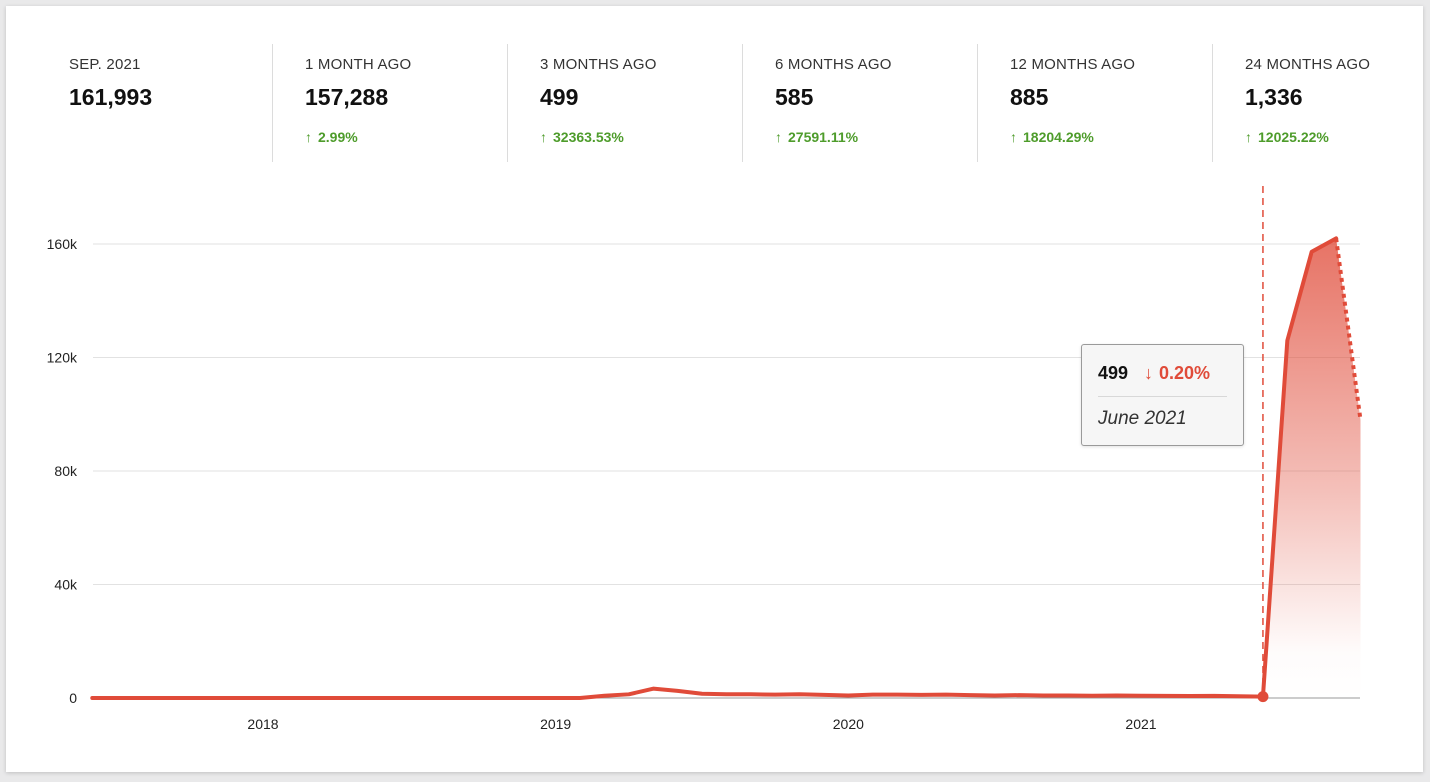  I want to click on tooltip-date: June 2021, so click(1142, 418).